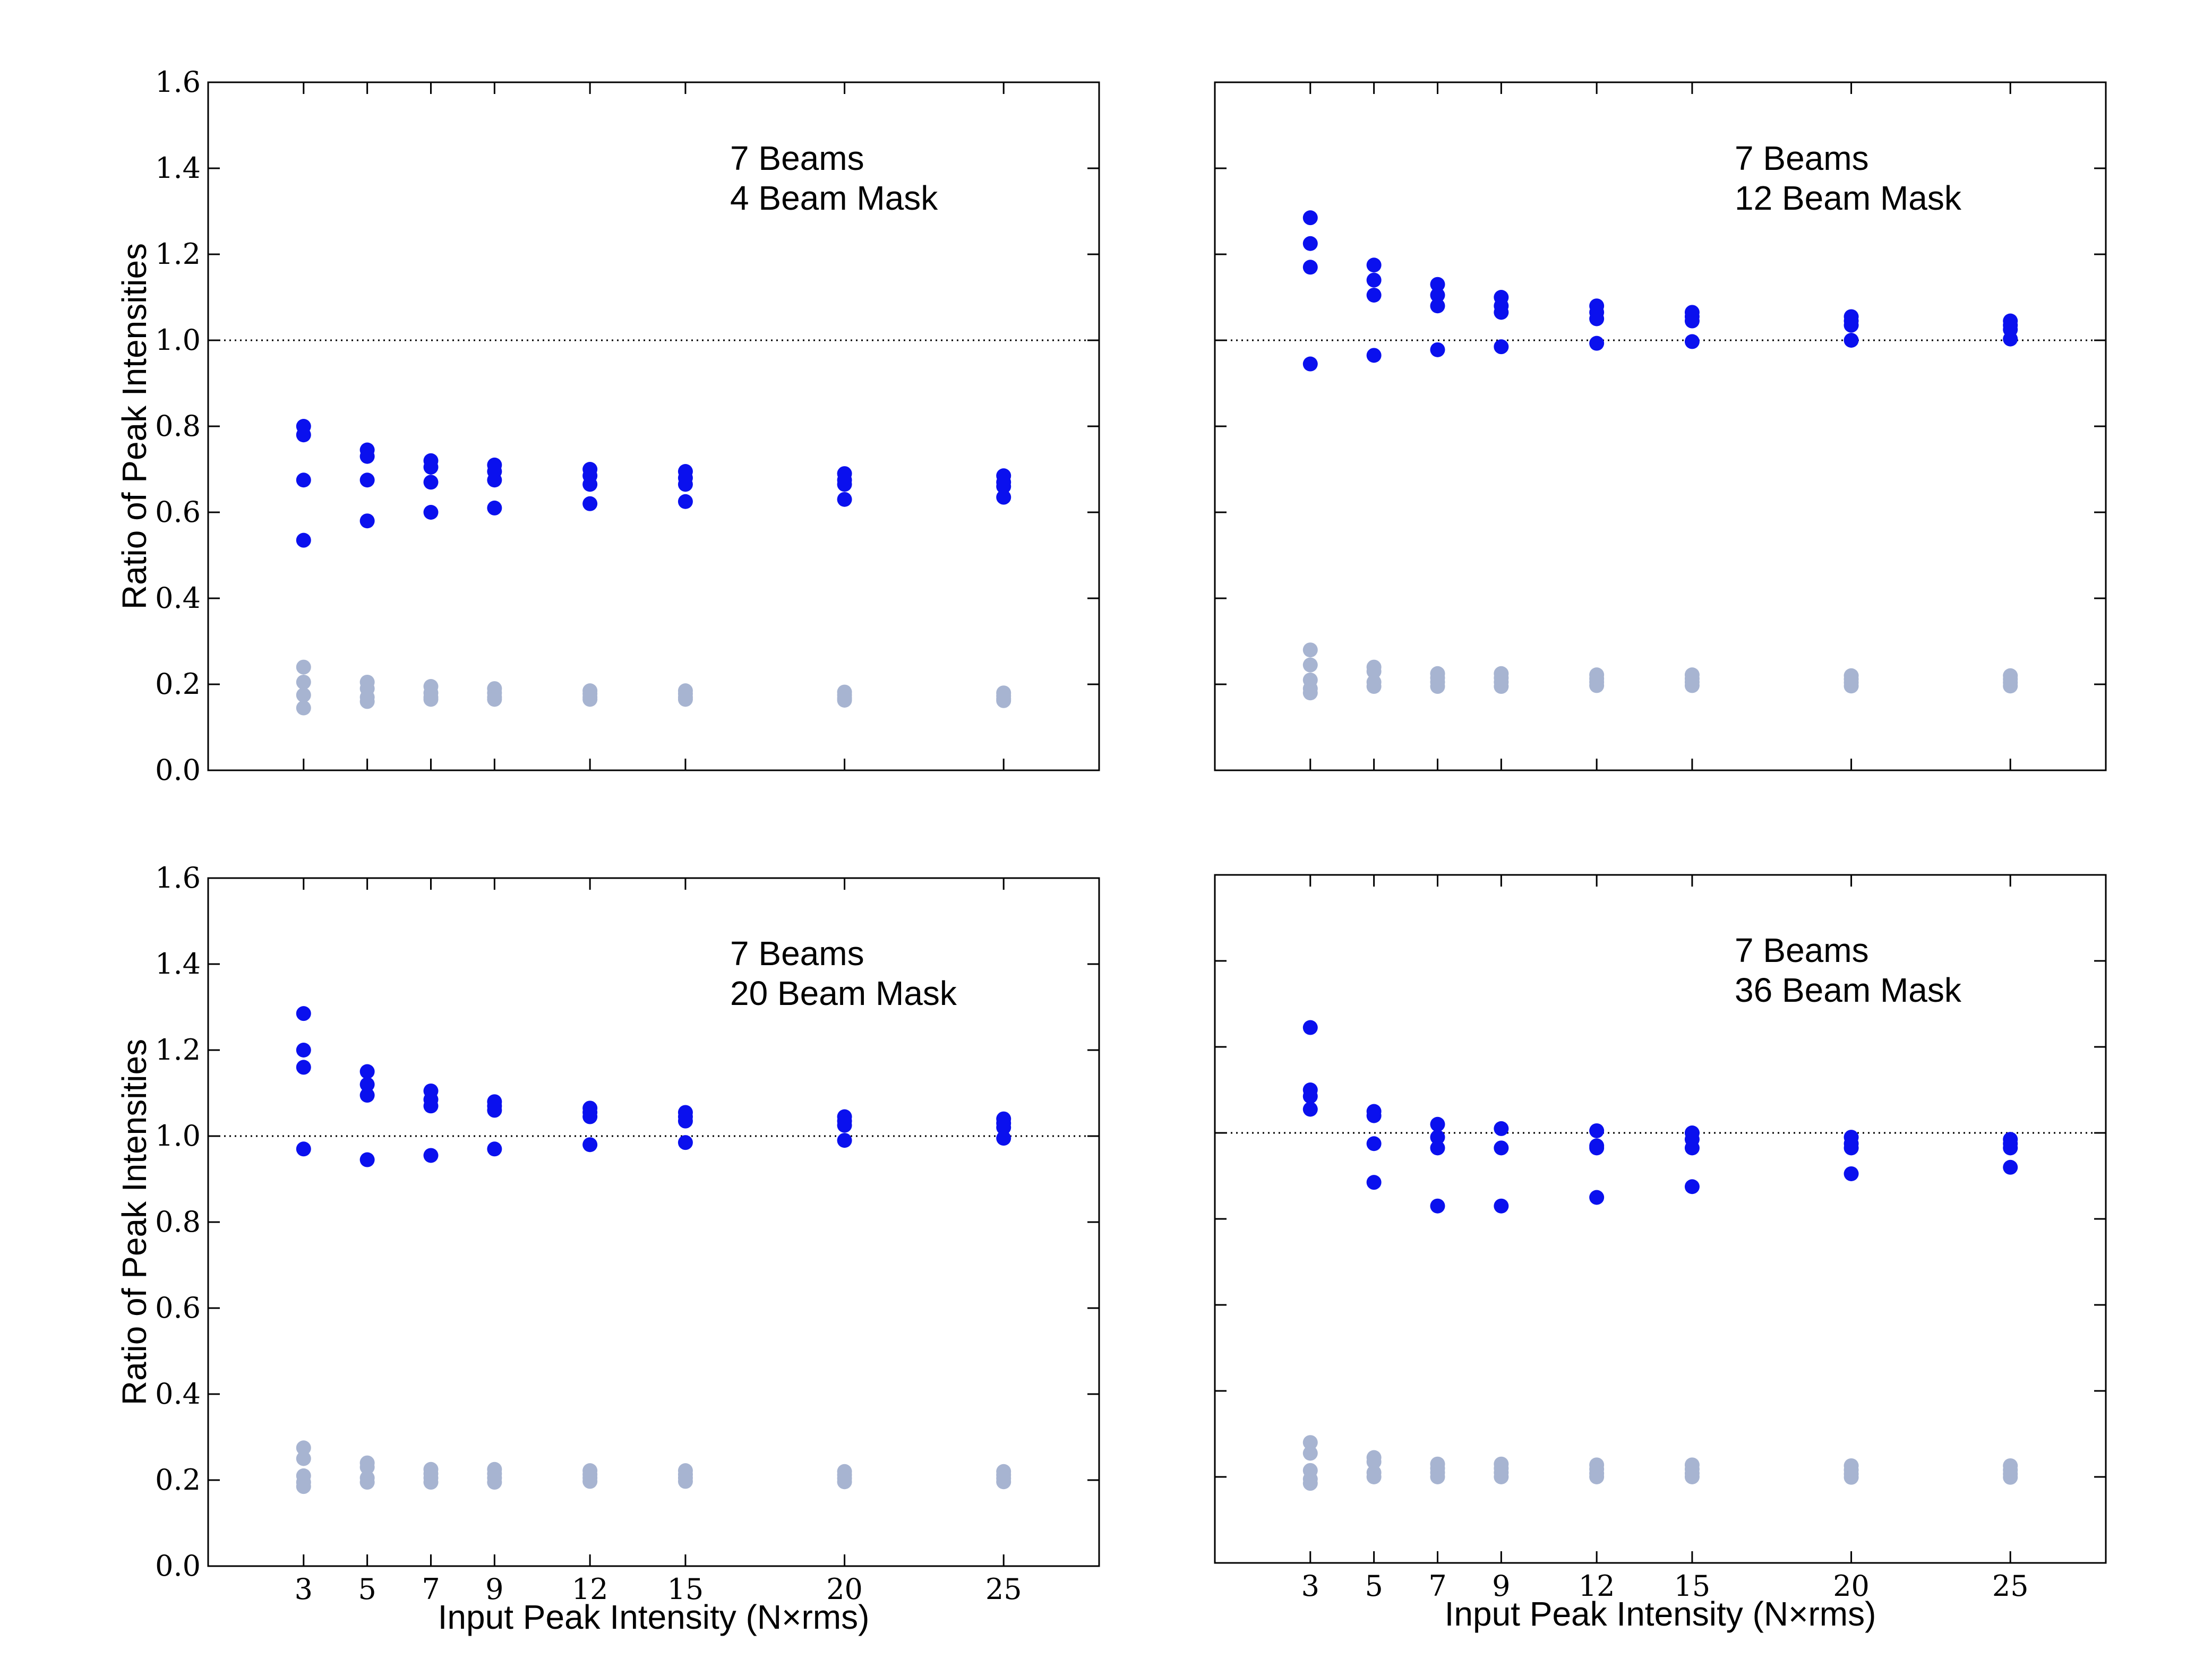 This screenshot has height=1659, width=2212. What do you see at coordinates (178, 254) in the screenshot?
I see `y-tick-label: 1.2` at bounding box center [178, 254].